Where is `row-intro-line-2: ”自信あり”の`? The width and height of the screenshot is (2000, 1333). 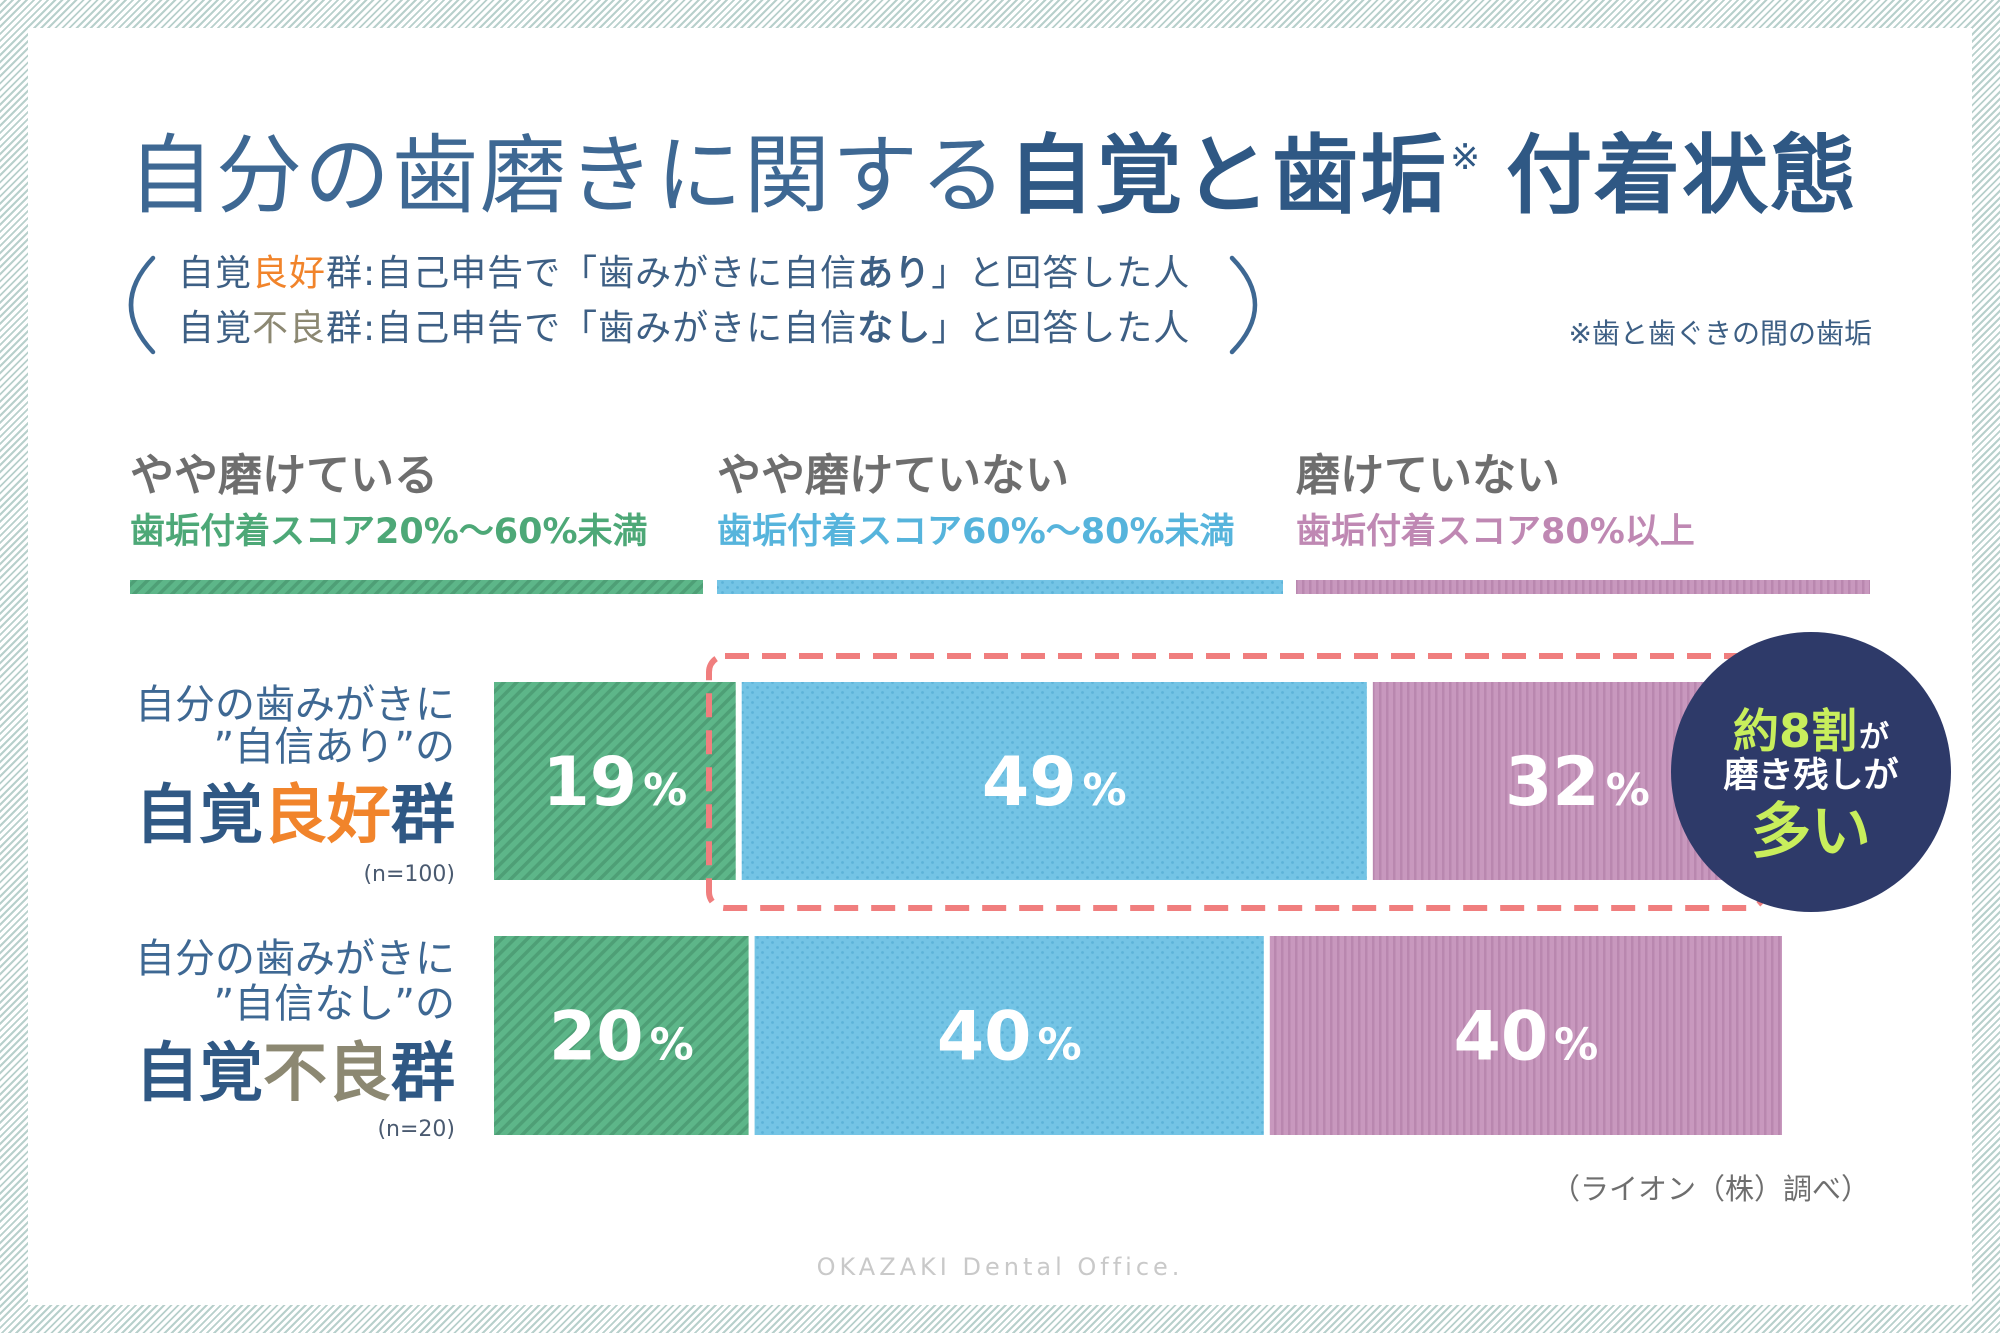 row-intro-line-2: ”自信あり”の is located at coordinates (334, 747).